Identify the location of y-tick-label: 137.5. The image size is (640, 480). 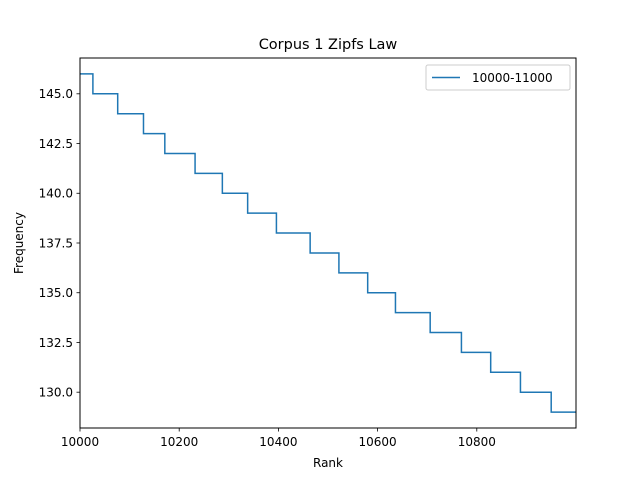
(56, 243).